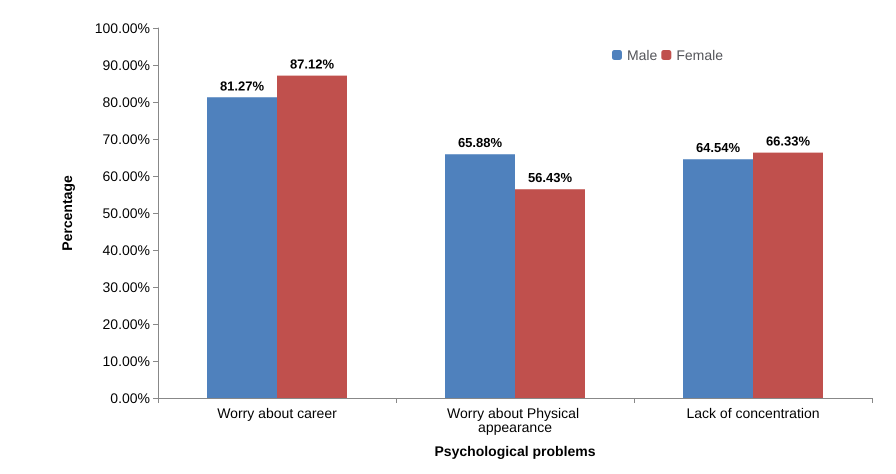  Describe the element at coordinates (126, 139) in the screenshot. I see `y-tick-label: 70.00%` at that location.